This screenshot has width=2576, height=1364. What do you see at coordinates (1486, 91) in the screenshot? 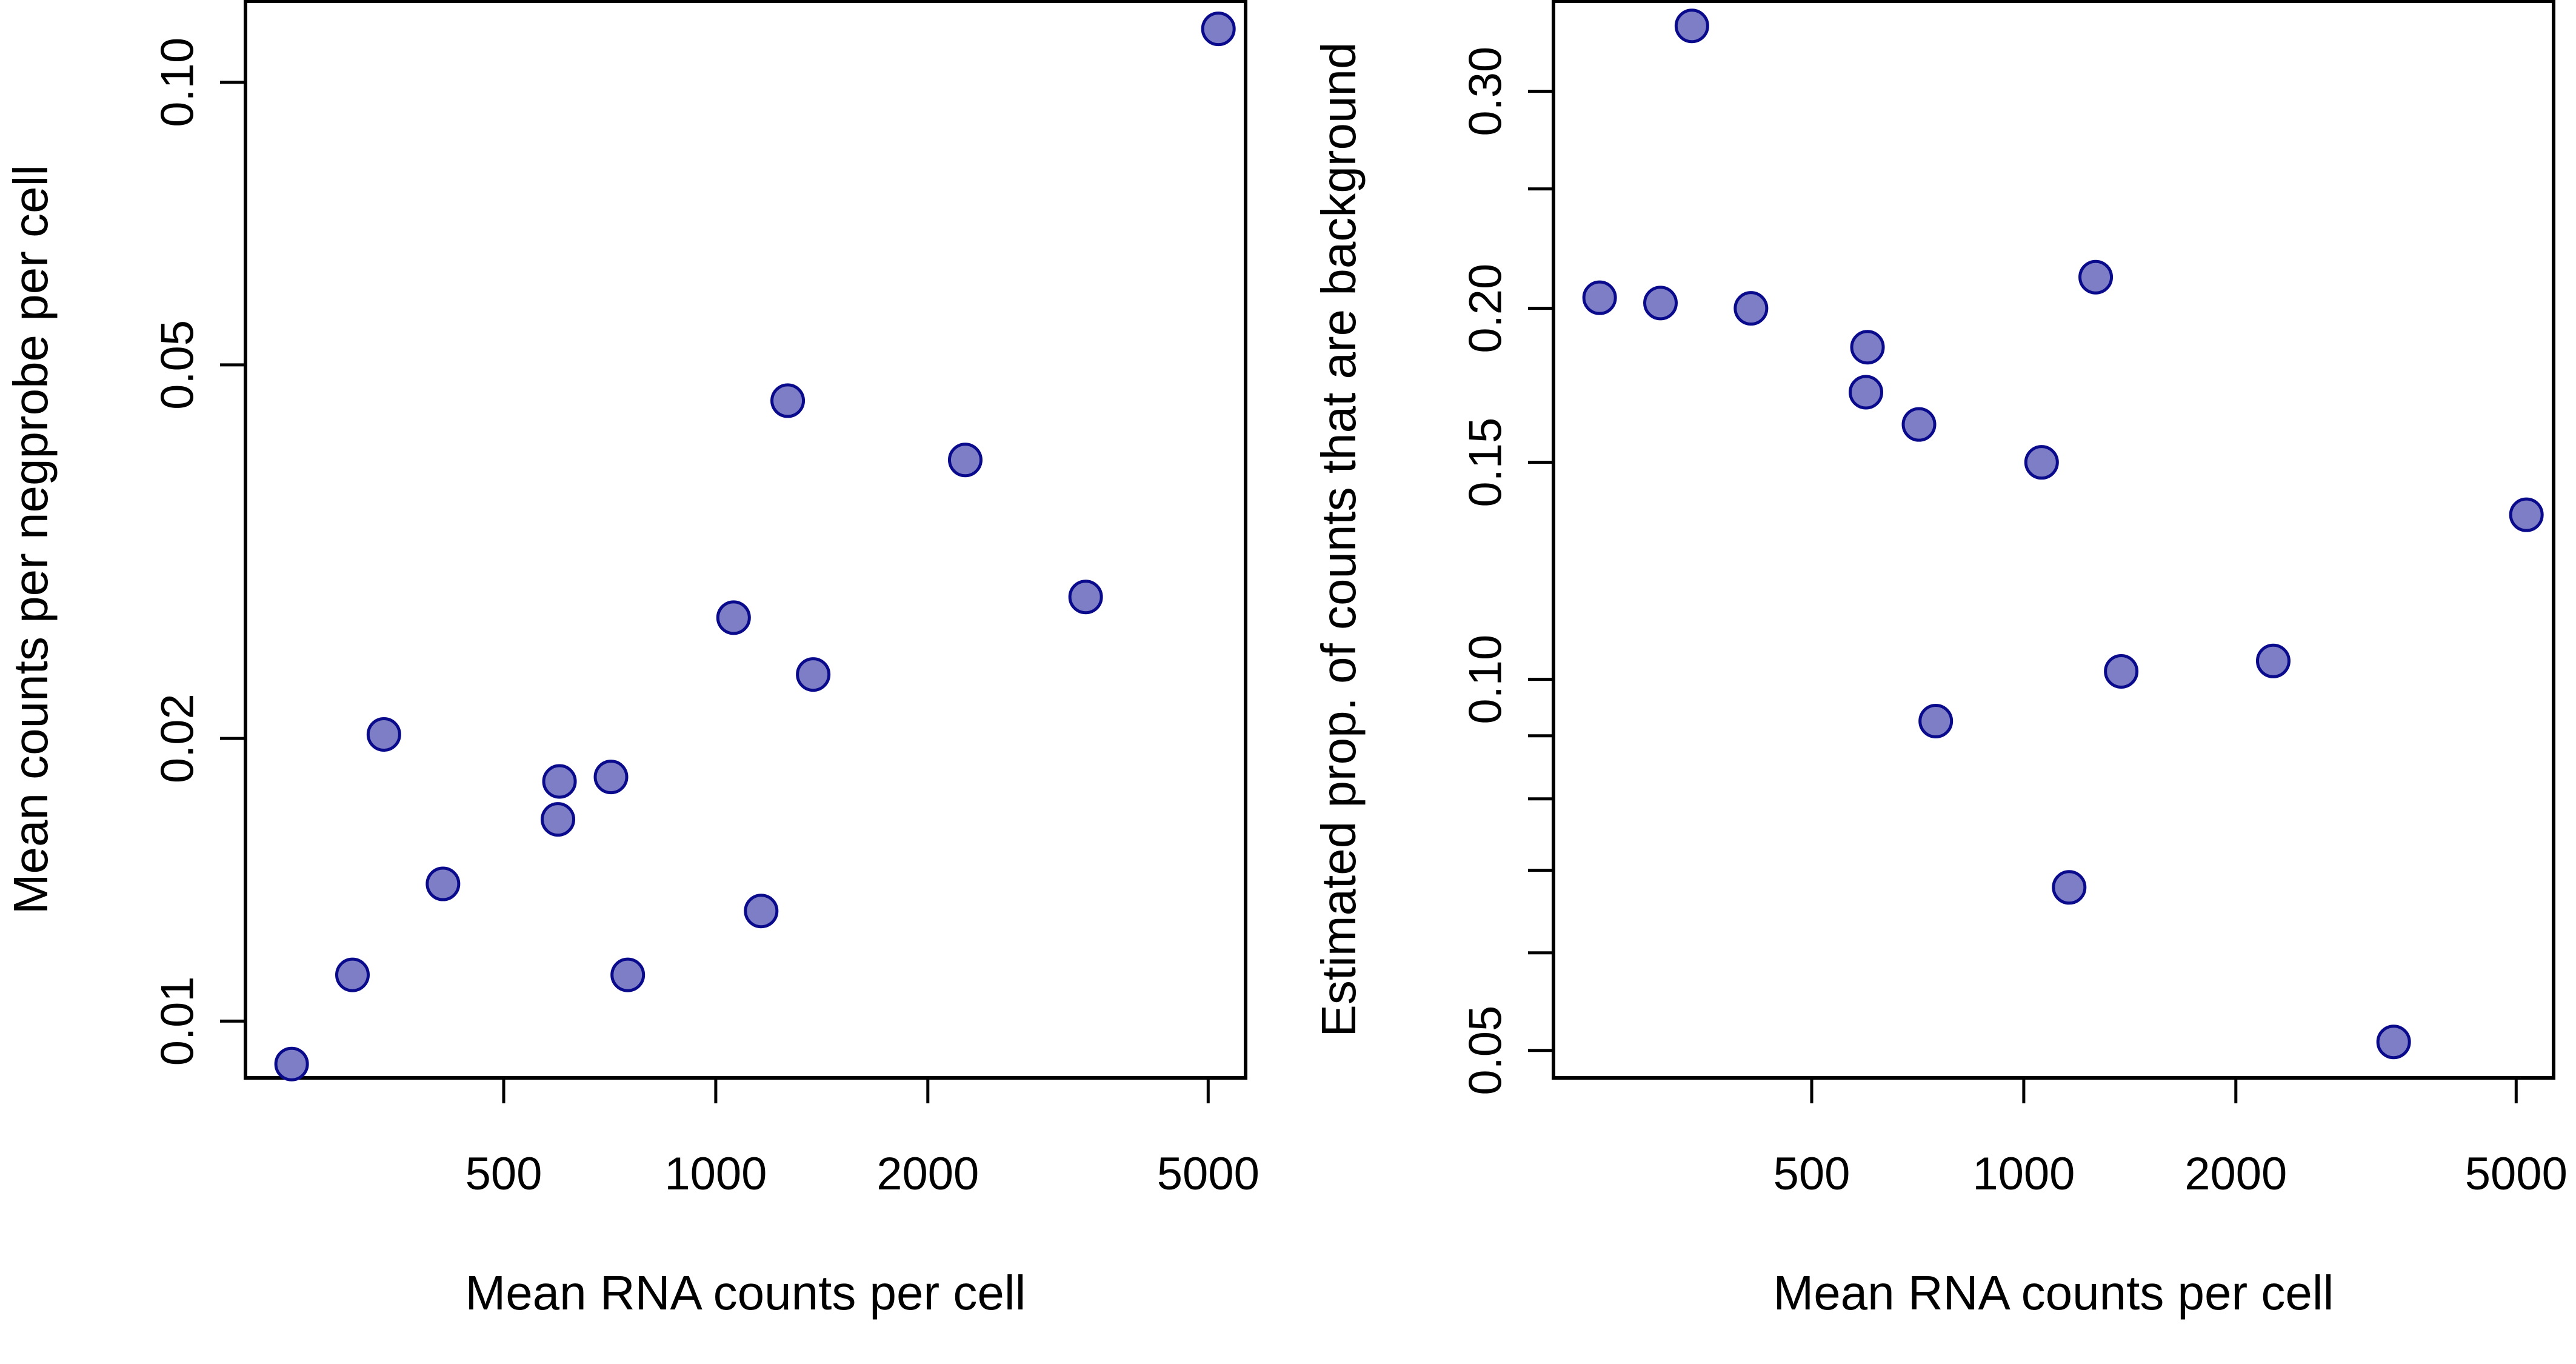
I see `y-tick-label: 0.30` at bounding box center [1486, 91].